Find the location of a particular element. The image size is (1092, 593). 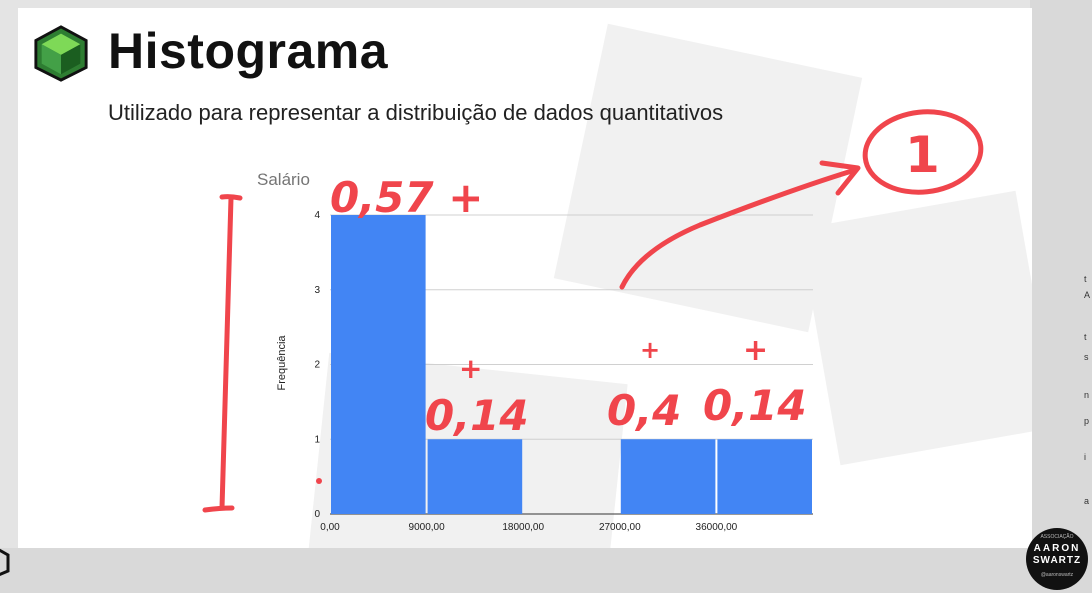

badge-top-text: ASSOCIAÇÃO is located at coordinates (1057, 537).